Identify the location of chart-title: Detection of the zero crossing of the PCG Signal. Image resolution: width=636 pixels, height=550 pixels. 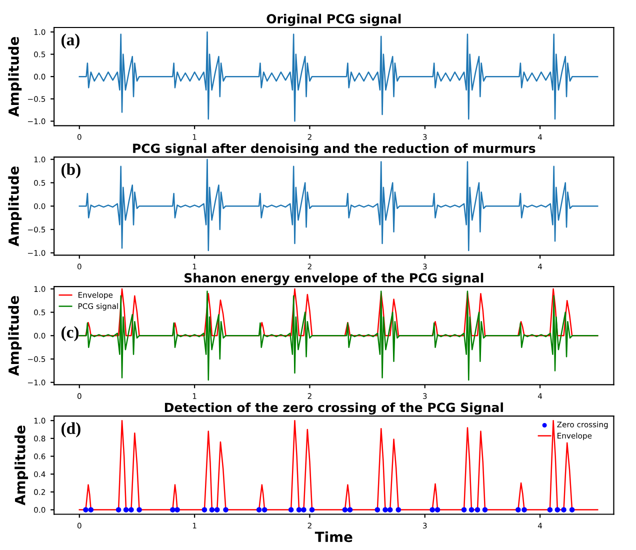
(333, 408).